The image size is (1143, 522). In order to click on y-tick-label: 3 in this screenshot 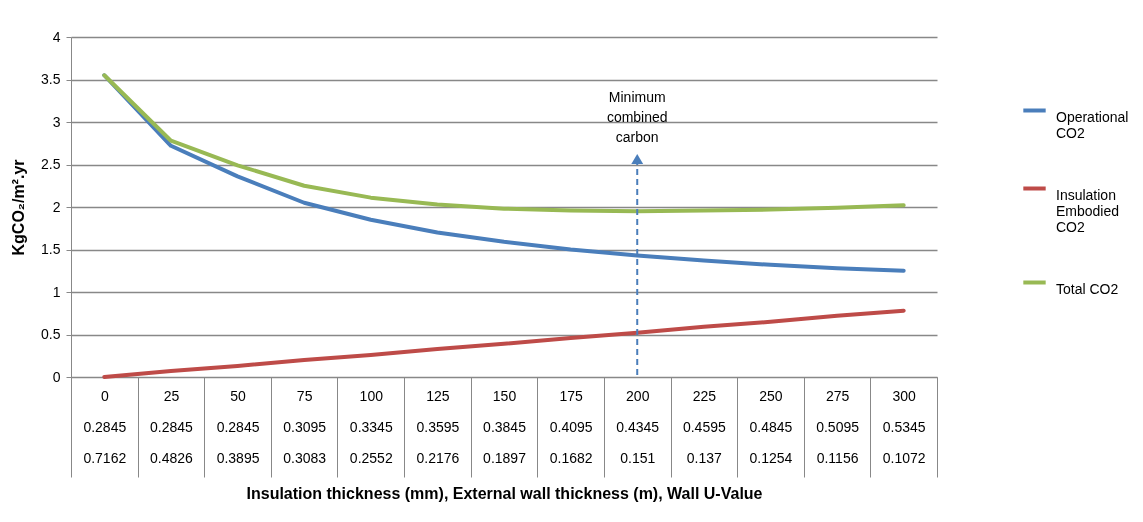, I will do `click(56, 121)`.